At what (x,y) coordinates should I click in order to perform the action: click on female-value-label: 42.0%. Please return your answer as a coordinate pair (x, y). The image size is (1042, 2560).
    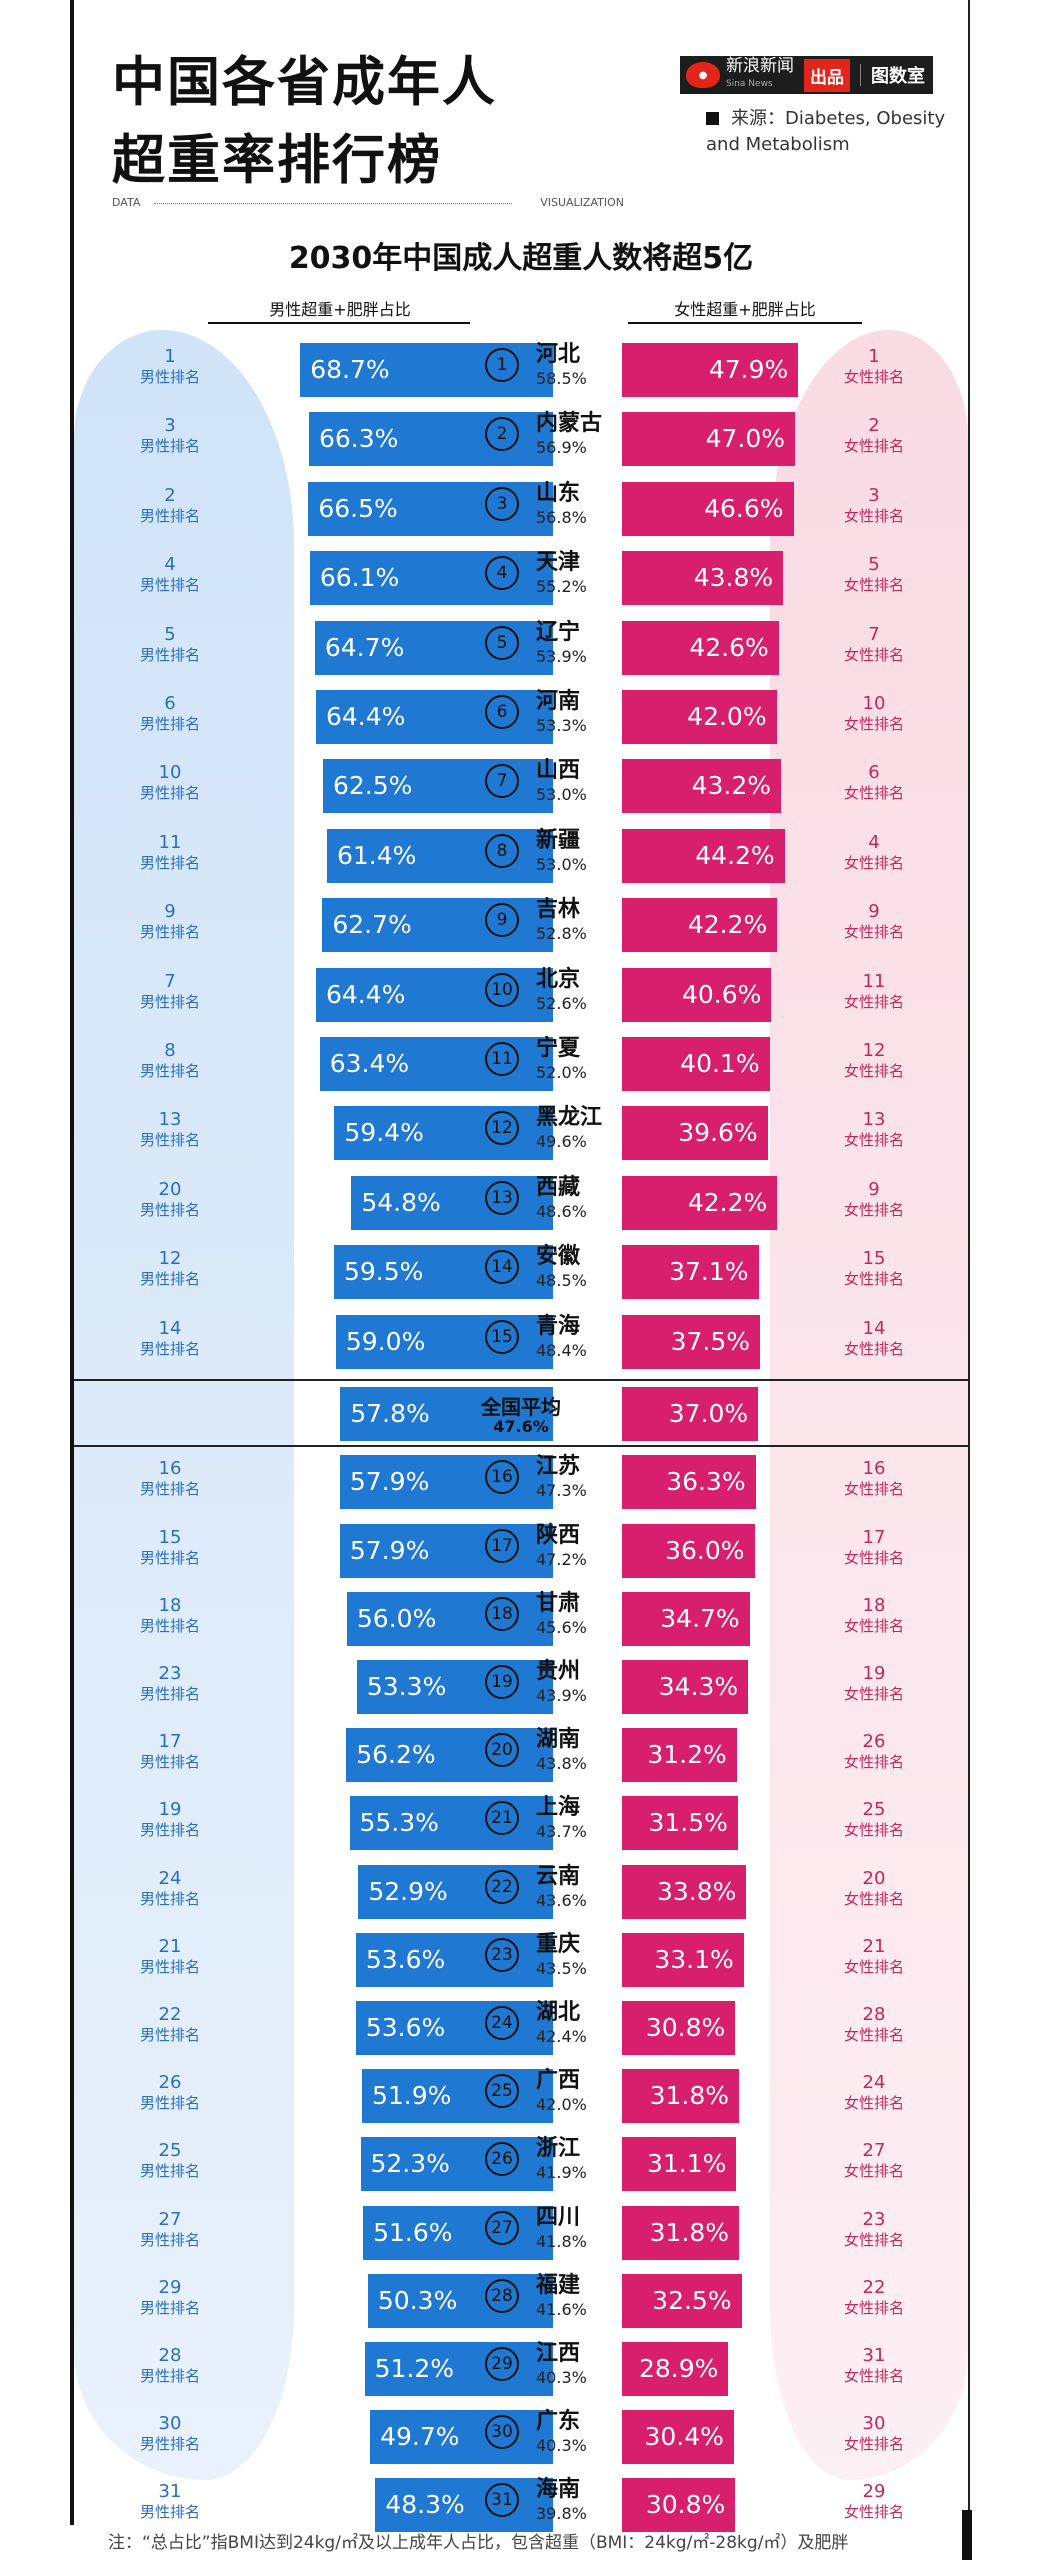
    Looking at the image, I should click on (727, 716).